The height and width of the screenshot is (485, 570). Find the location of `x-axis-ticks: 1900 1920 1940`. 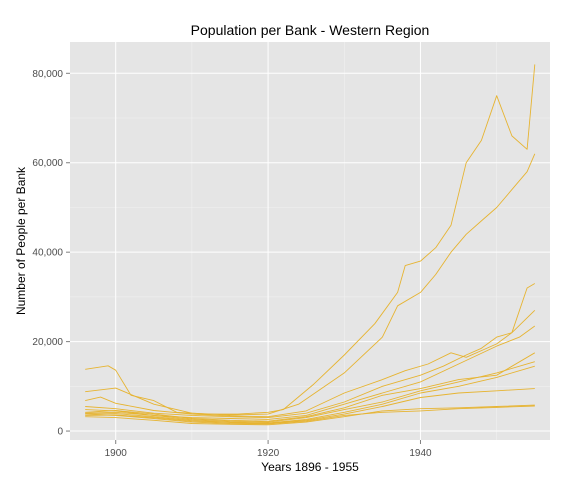

x-axis-ticks: 1900 1920 1940 is located at coordinates (268, 449).